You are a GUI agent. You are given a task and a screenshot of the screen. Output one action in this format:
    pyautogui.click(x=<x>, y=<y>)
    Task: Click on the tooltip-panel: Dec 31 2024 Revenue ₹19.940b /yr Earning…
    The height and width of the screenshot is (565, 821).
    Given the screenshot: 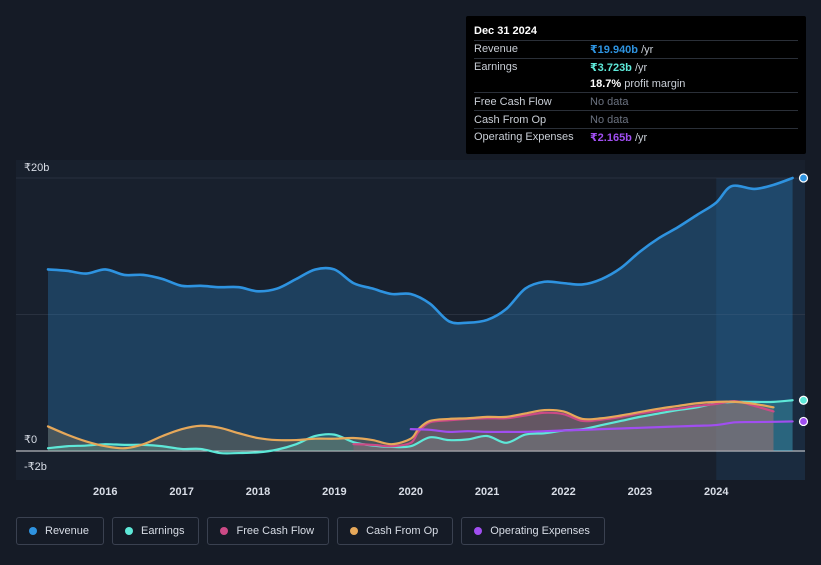 What is the action you would take?
    pyautogui.click(x=636, y=85)
    